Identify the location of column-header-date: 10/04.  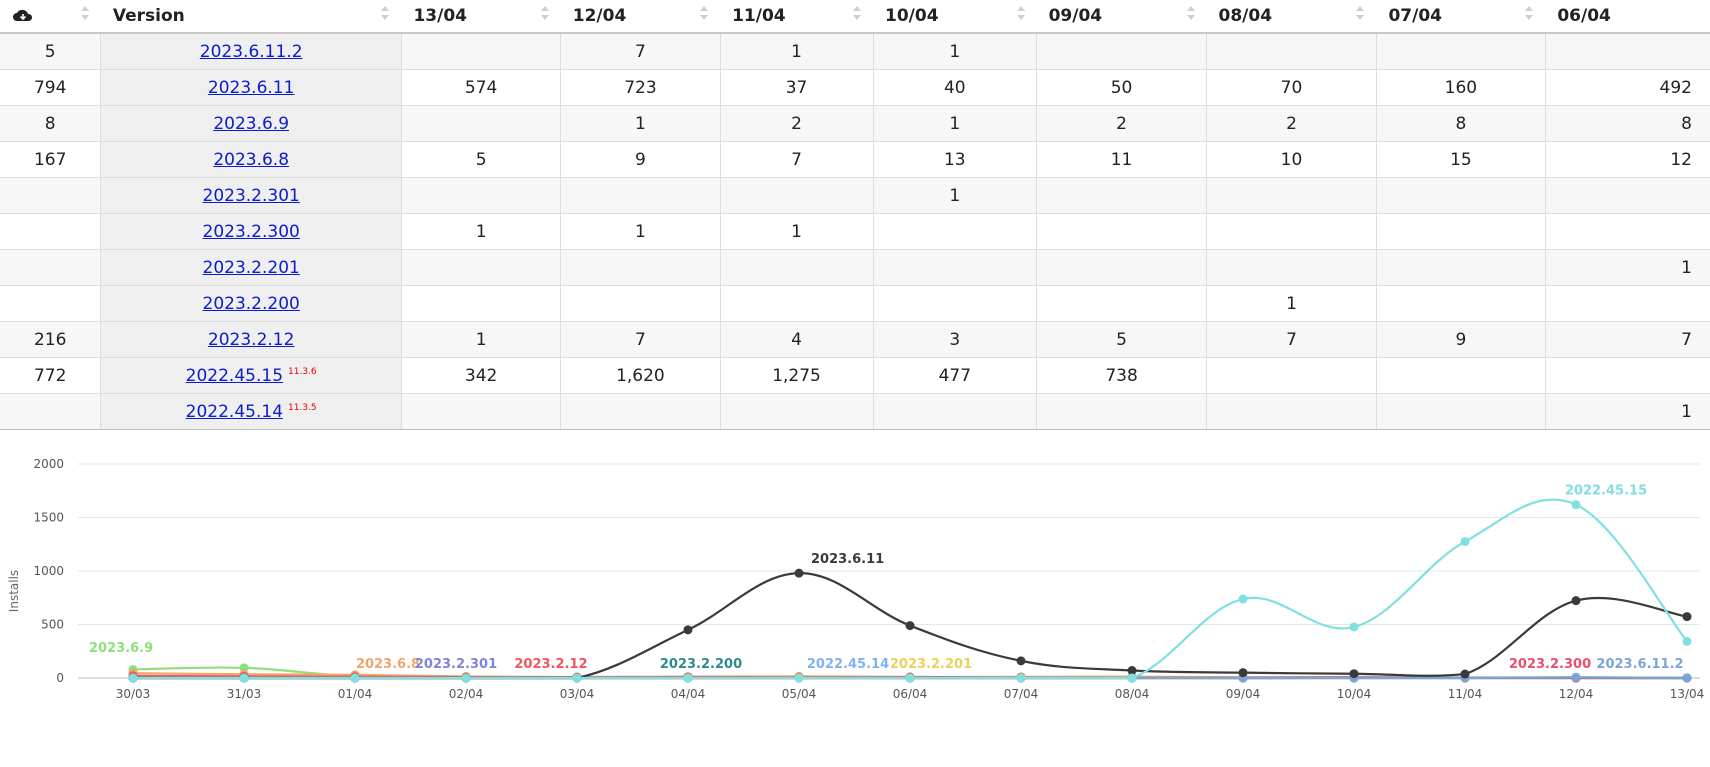
(955, 17).